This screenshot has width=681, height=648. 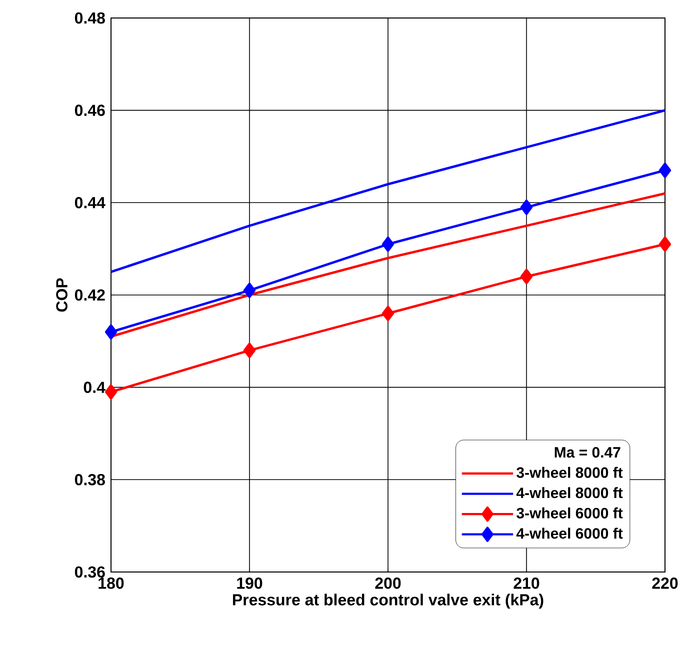 I want to click on y-tick-label: 0.46, so click(x=89, y=110).